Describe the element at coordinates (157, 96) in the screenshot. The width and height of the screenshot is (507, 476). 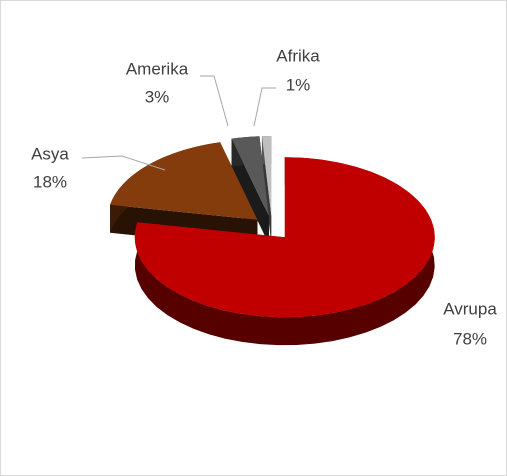
I see `slice-value-label: 3%` at that location.